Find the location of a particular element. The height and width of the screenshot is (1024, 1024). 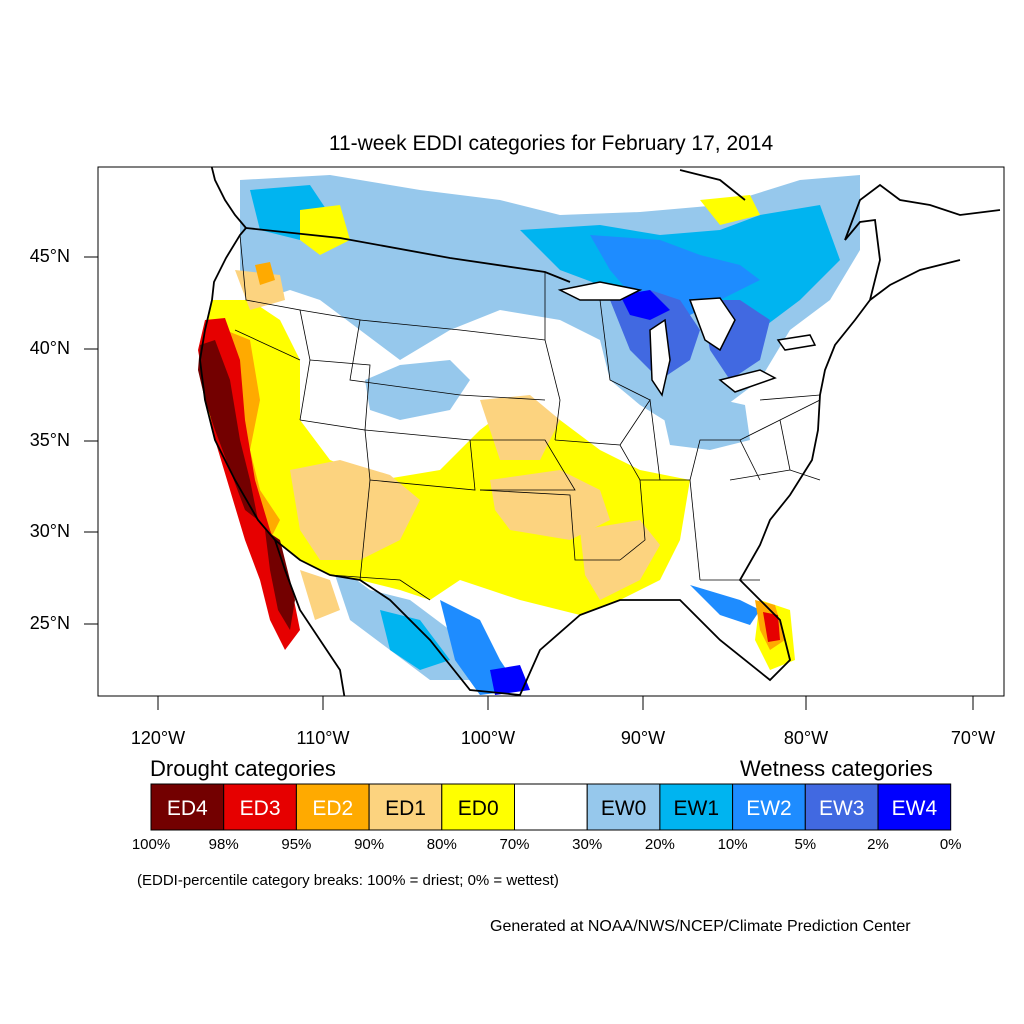

legend-label-ed2: ED2 is located at coordinates (332, 808).